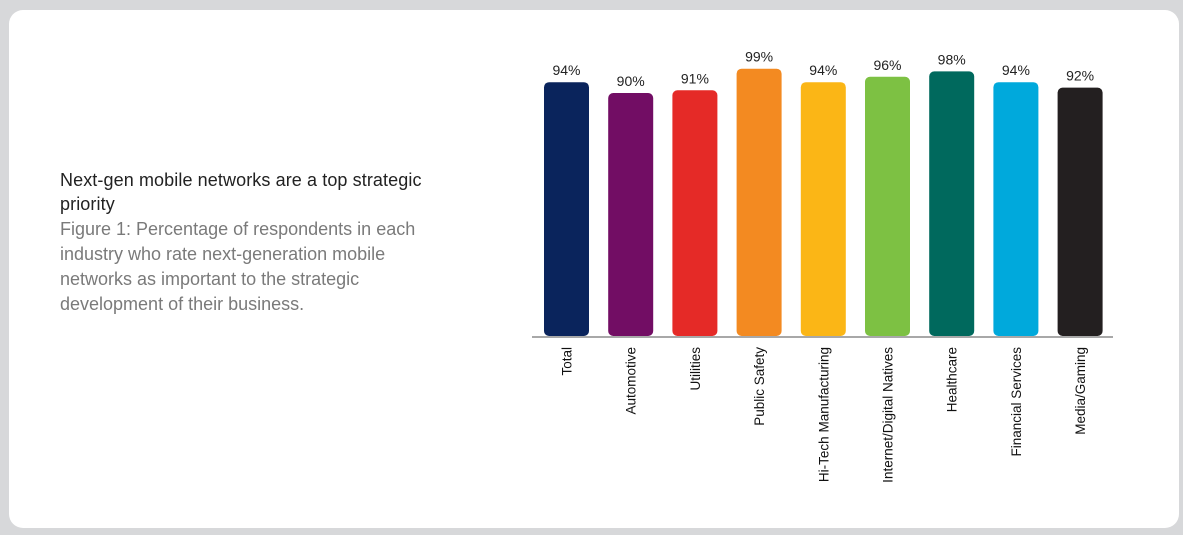 This screenshot has height=535, width=1183. I want to click on category-label: Media/Gaming, so click(1080, 391).